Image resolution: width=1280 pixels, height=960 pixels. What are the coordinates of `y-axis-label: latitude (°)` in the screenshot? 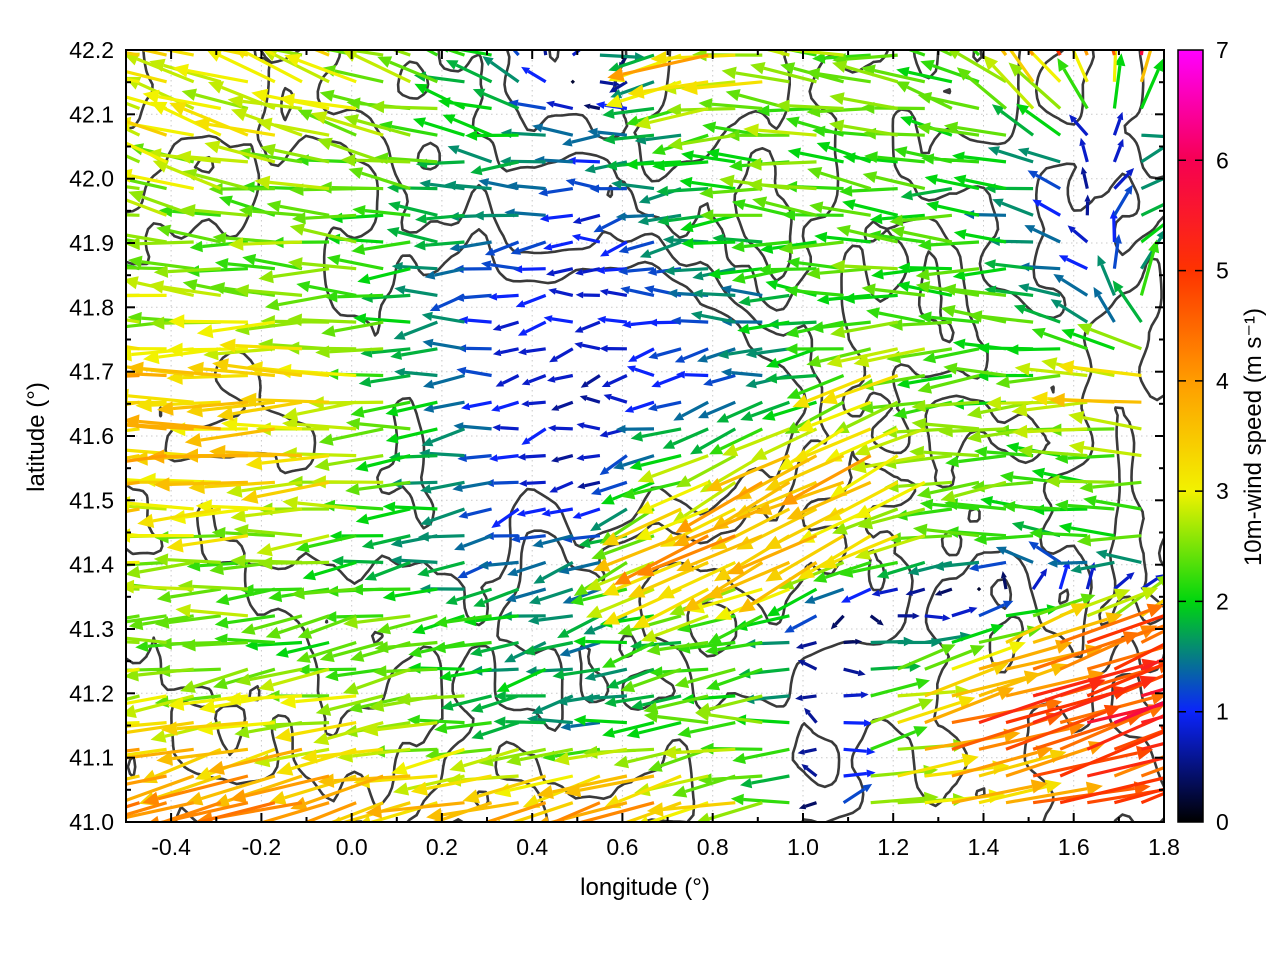 It's located at (36, 437).